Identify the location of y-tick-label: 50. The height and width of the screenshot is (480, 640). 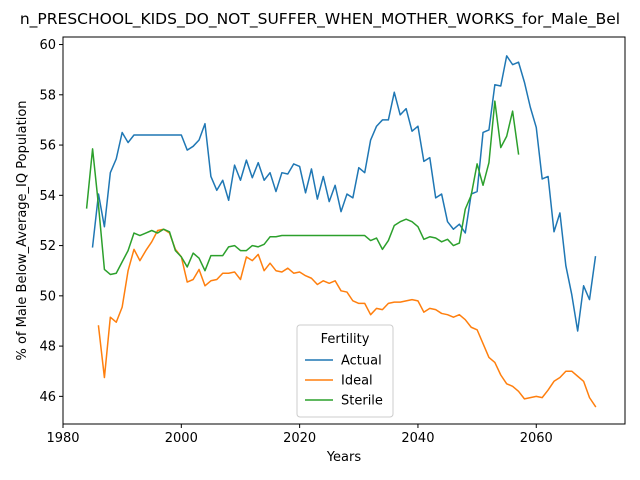
(47, 296).